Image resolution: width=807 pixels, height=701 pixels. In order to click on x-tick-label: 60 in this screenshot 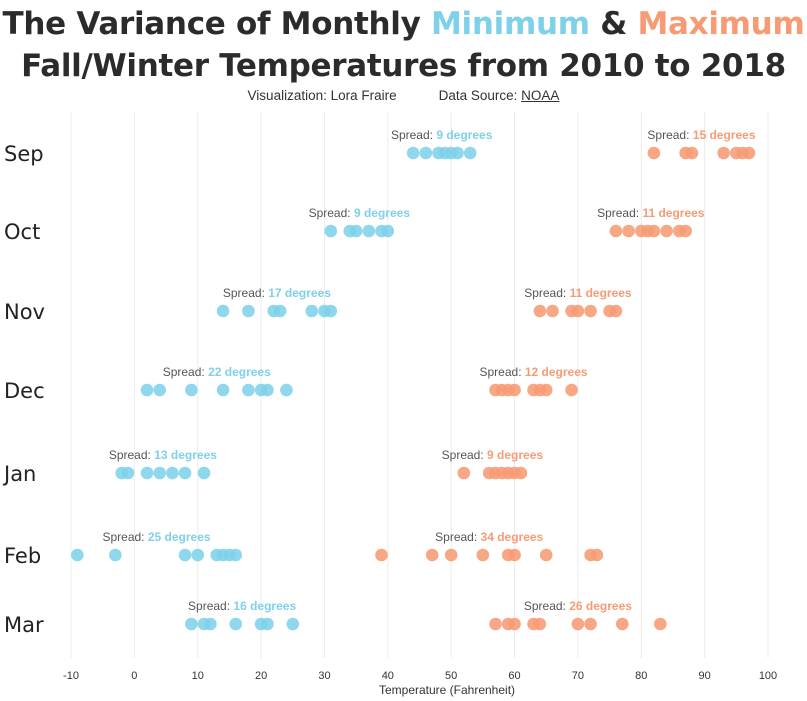, I will do `click(514, 676)`.